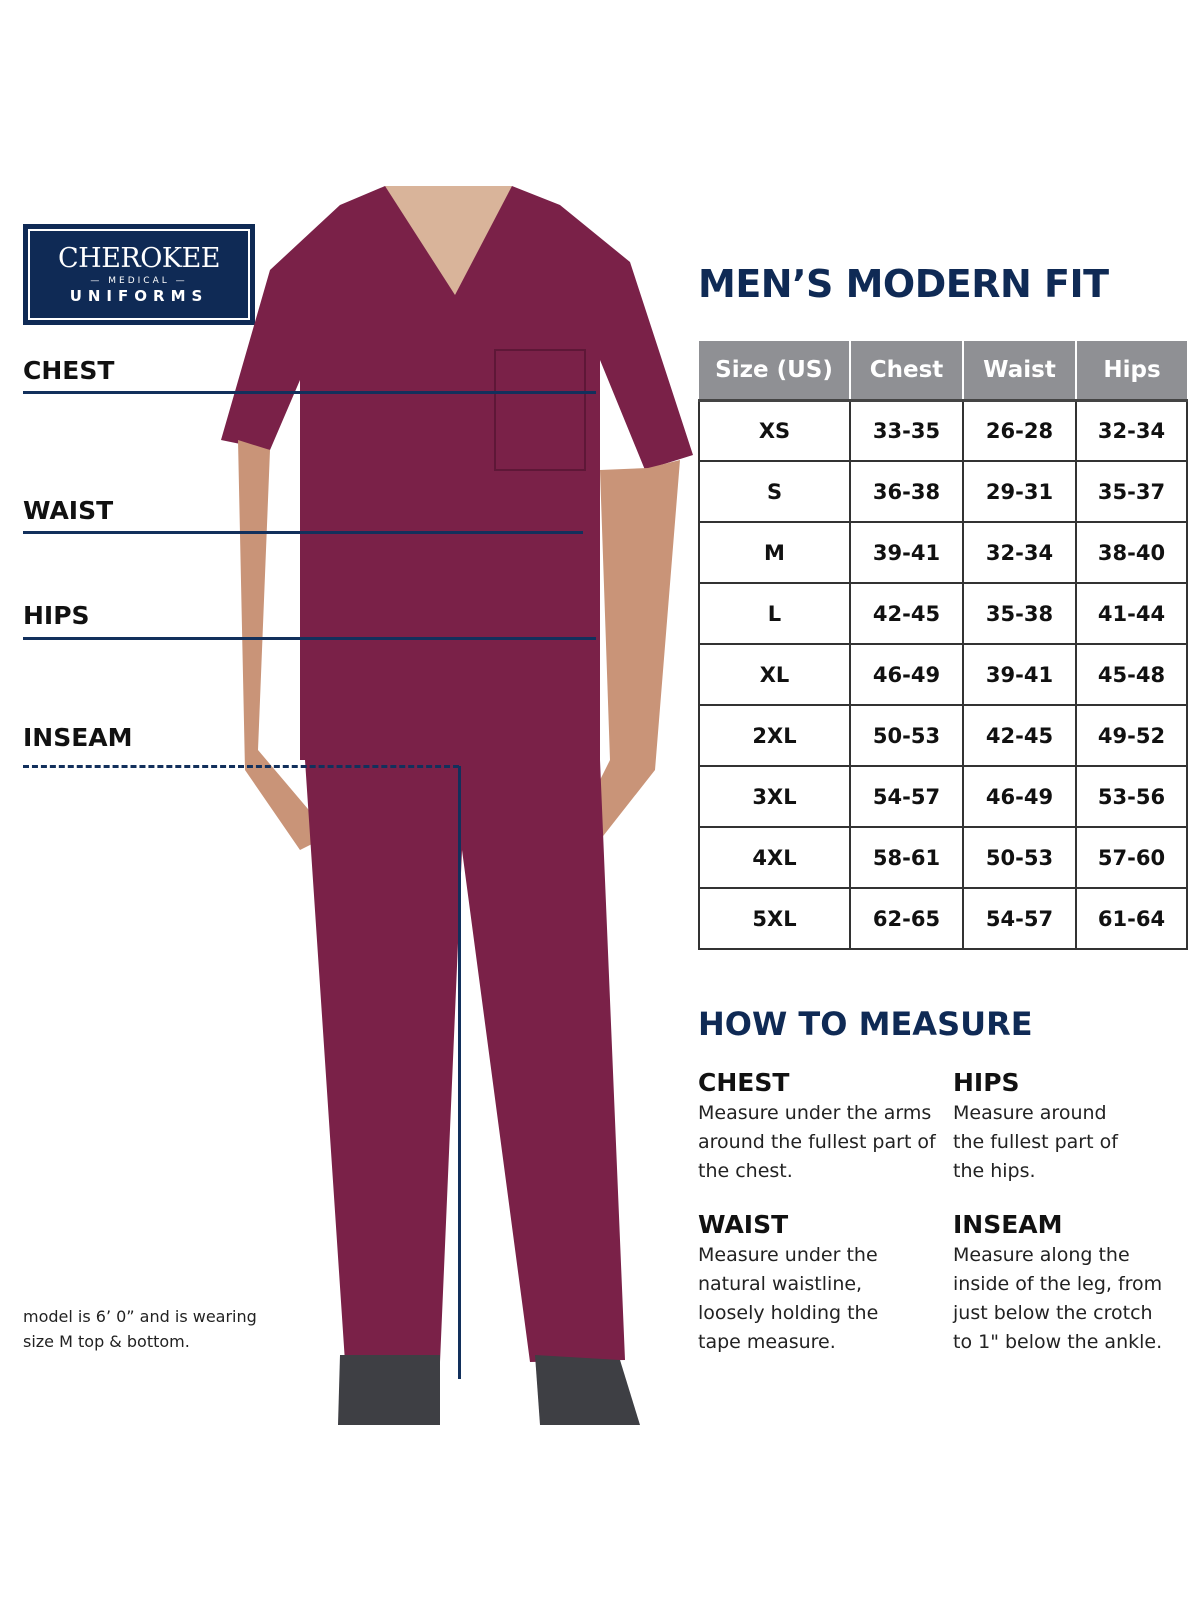 The width and height of the screenshot is (1200, 1600). Describe the element at coordinates (774, 552) in the screenshot. I see `table-cell: M` at that location.